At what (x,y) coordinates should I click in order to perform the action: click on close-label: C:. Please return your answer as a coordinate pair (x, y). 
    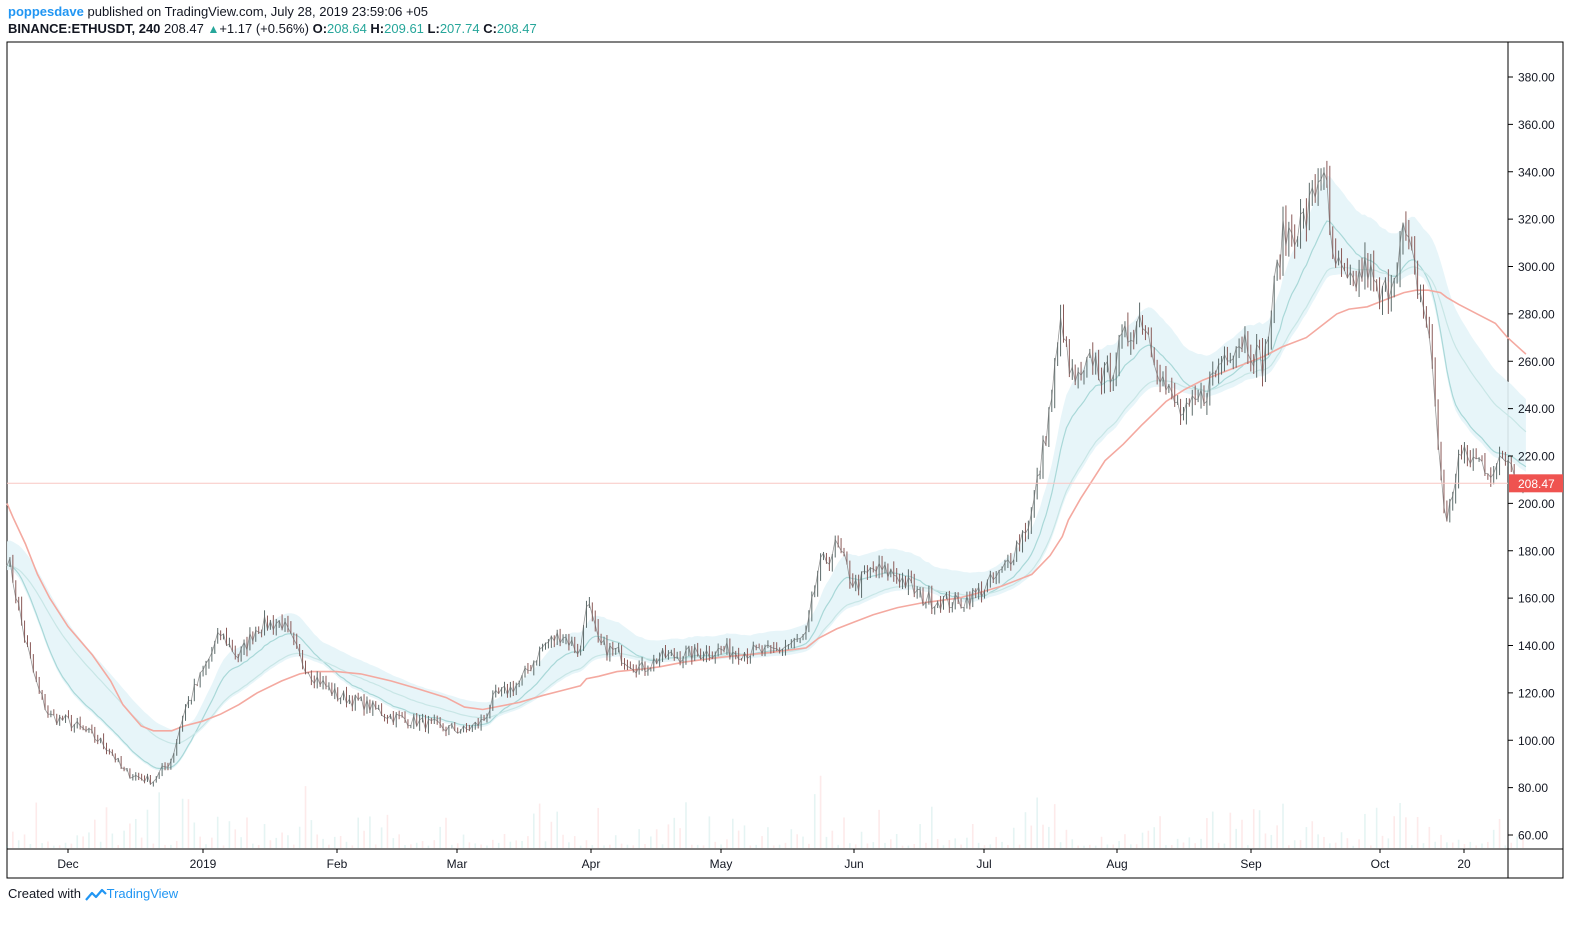
    Looking at the image, I should click on (490, 28).